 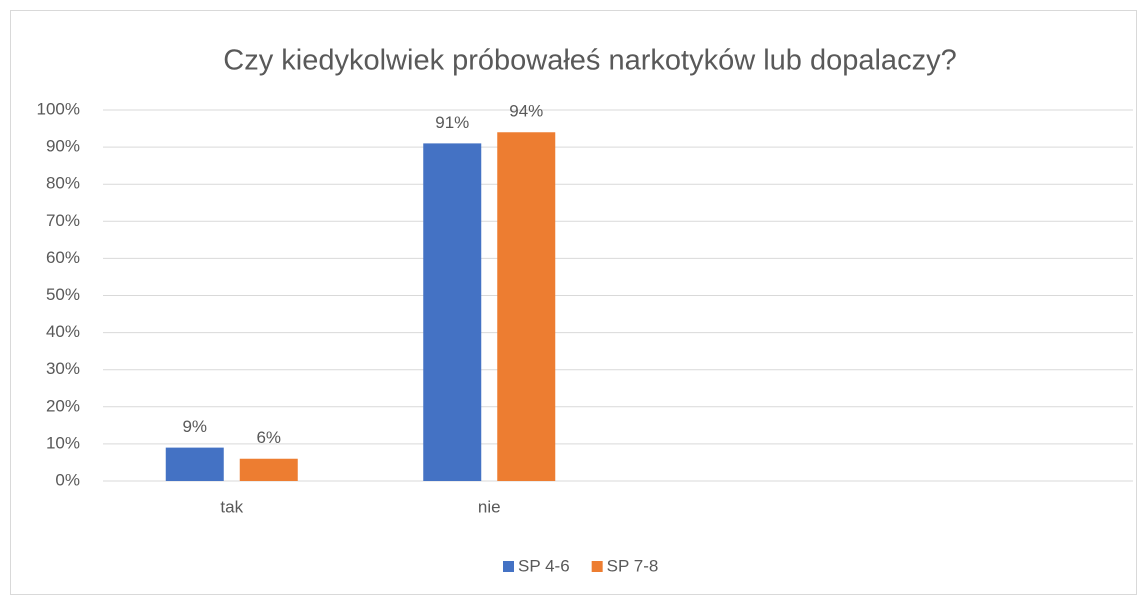 What do you see at coordinates (526, 111) in the screenshot?
I see `data-label: 94%` at bounding box center [526, 111].